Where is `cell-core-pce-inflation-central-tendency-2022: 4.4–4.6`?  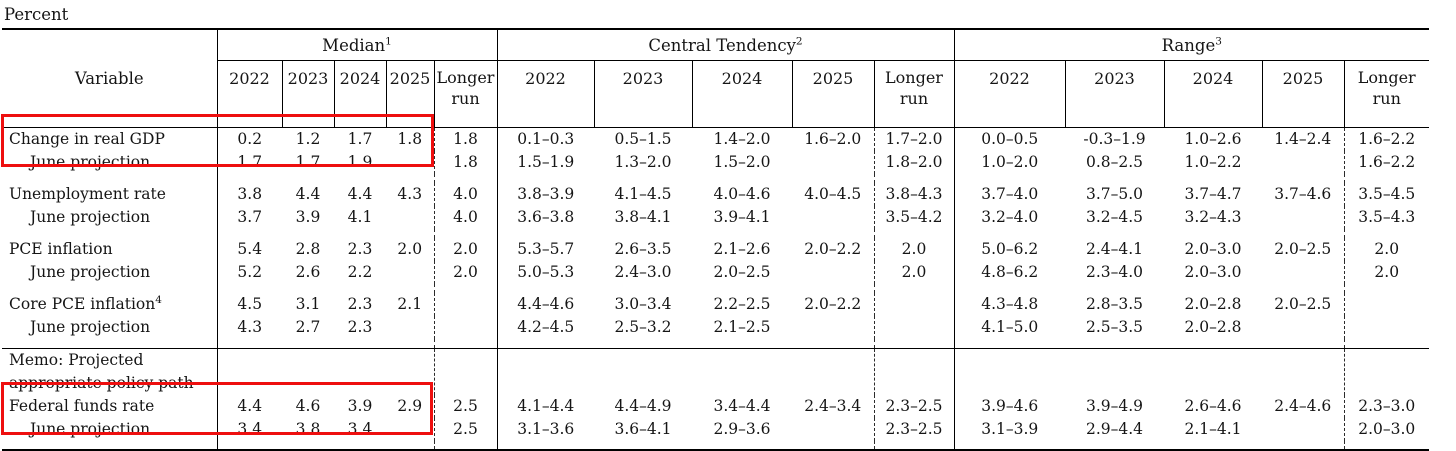 cell-core-pce-inflation-central-tendency-2022: 4.4–4.6 is located at coordinates (545, 304).